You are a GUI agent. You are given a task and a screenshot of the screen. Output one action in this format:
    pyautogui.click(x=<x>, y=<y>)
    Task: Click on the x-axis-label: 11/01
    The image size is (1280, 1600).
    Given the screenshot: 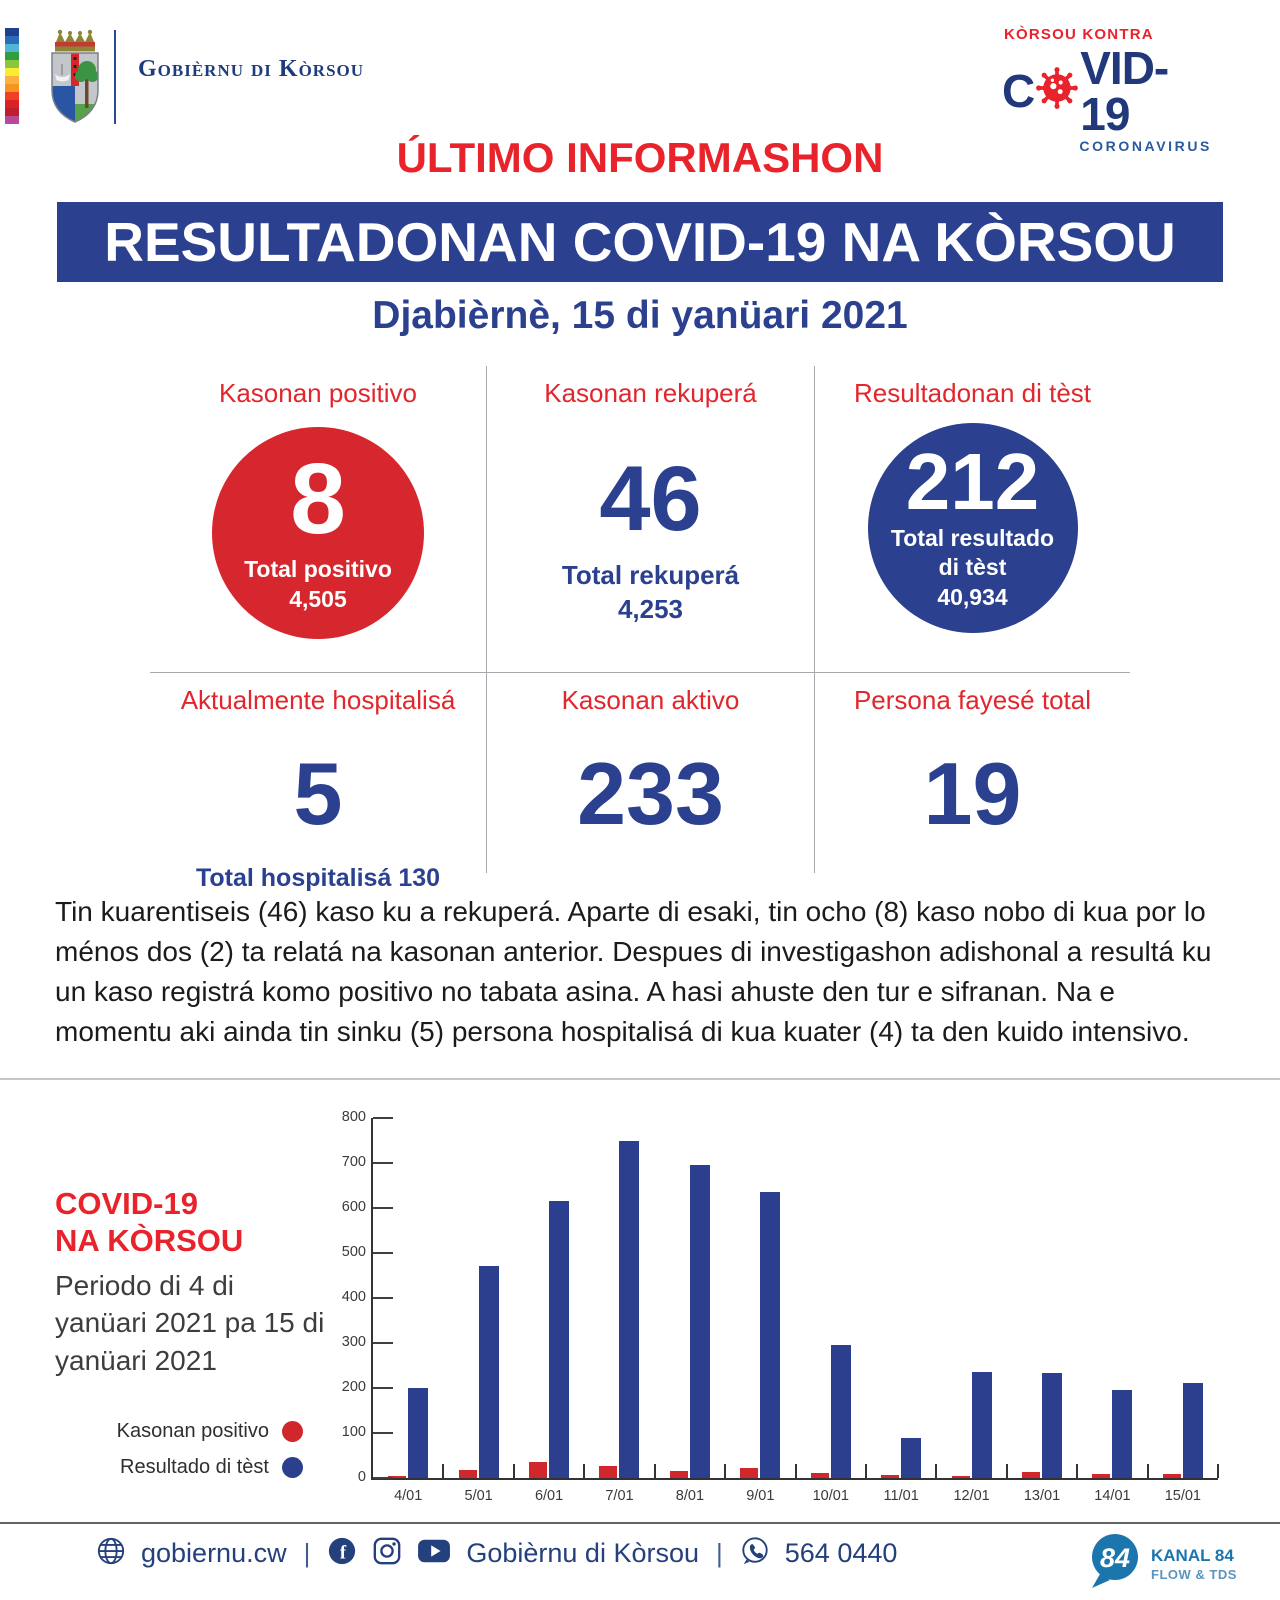 What is the action you would take?
    pyautogui.click(x=901, y=1496)
    